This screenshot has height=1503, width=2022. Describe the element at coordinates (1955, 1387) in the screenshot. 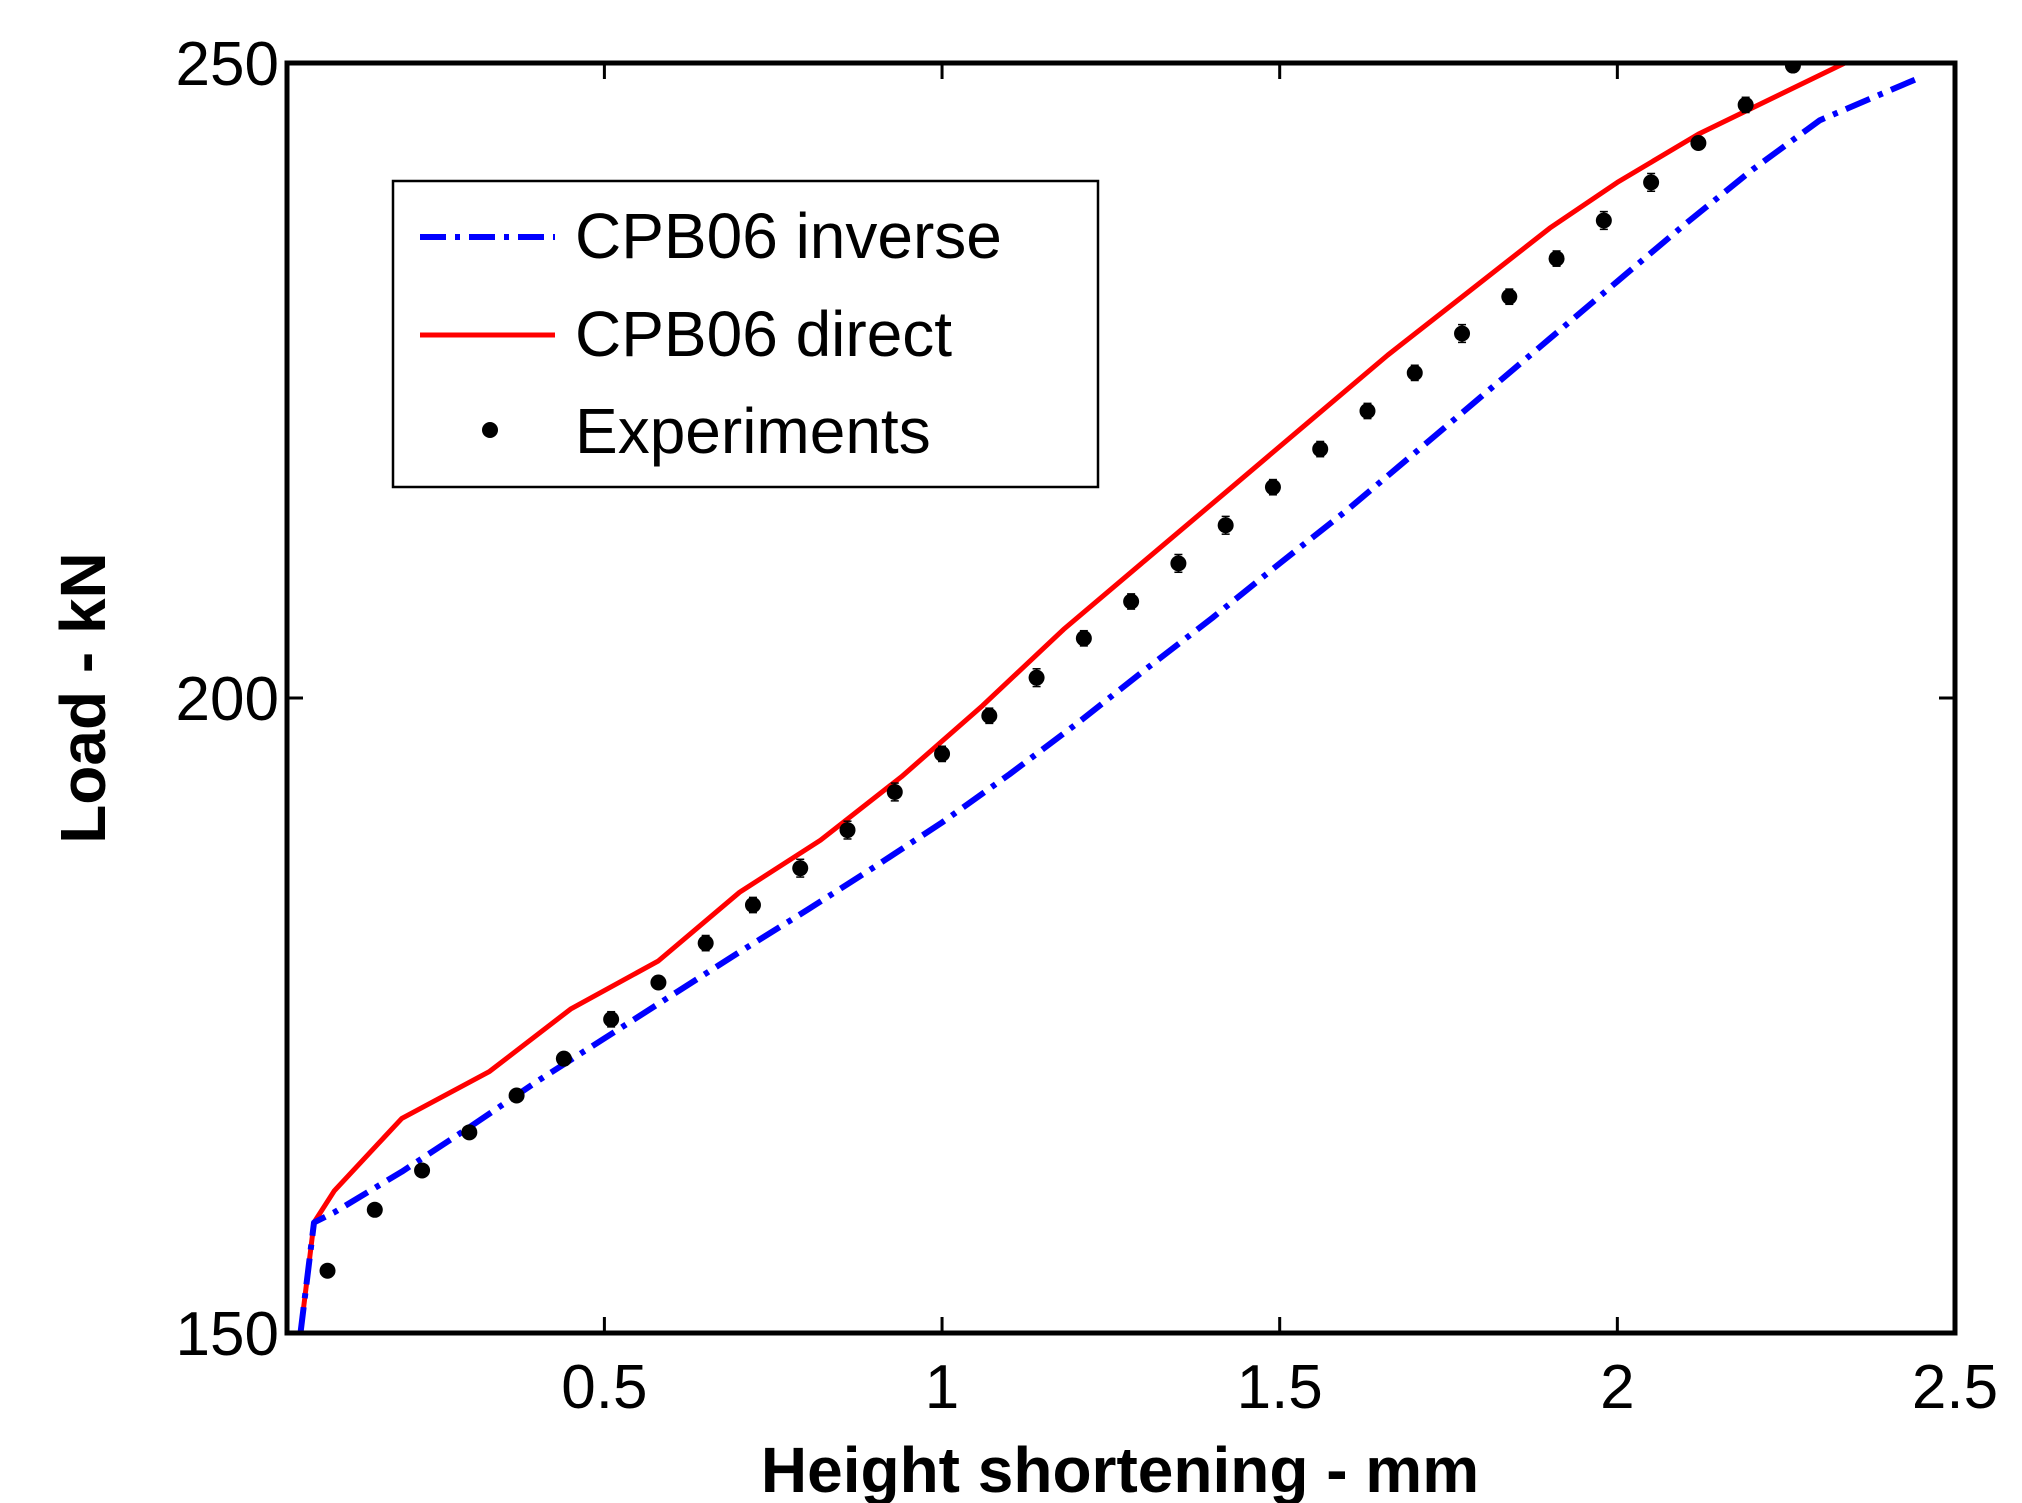

I see `x-tick-label: 2.5` at that location.